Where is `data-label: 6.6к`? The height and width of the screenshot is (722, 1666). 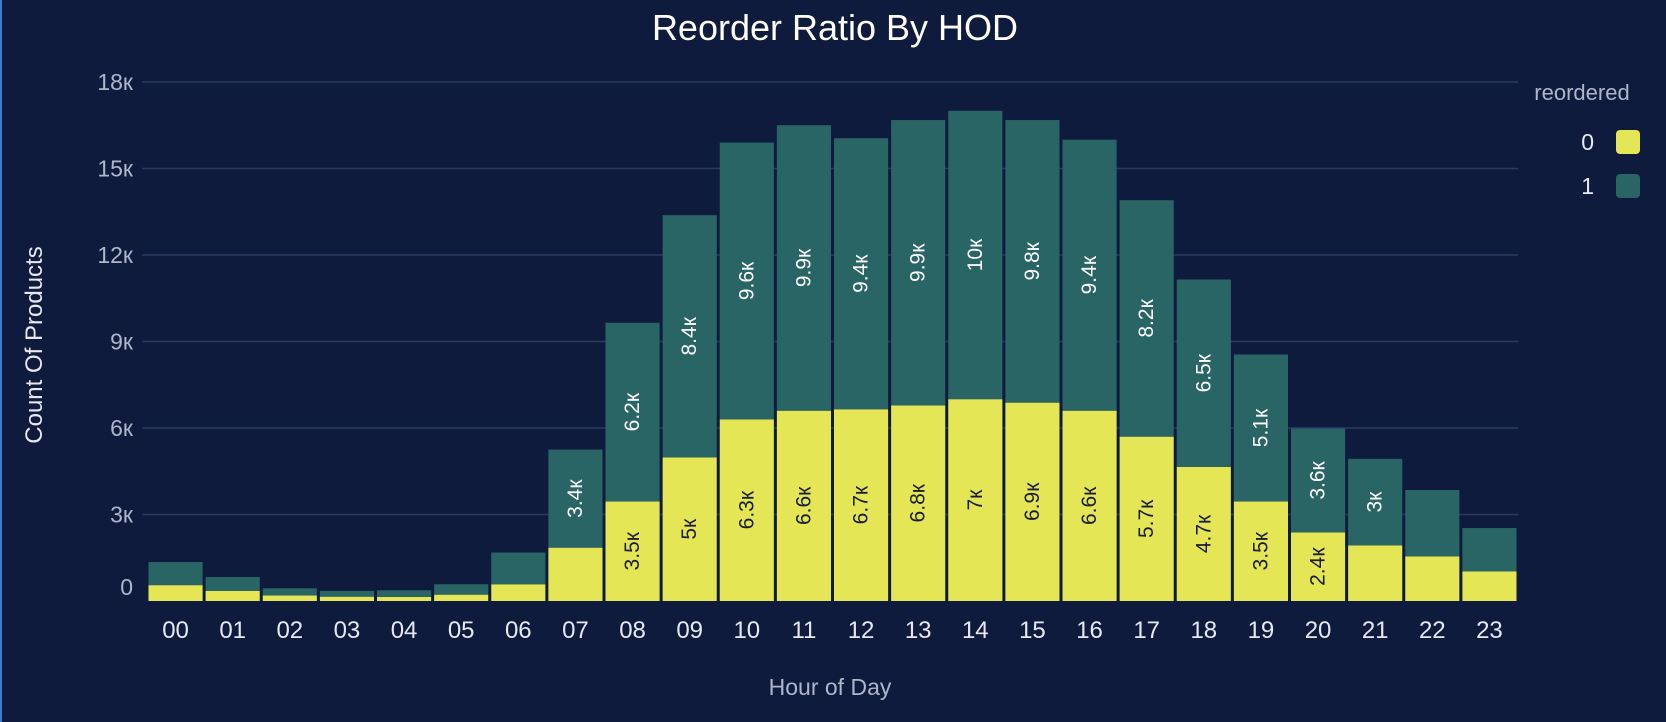
data-label: 6.6к is located at coordinates (1089, 505).